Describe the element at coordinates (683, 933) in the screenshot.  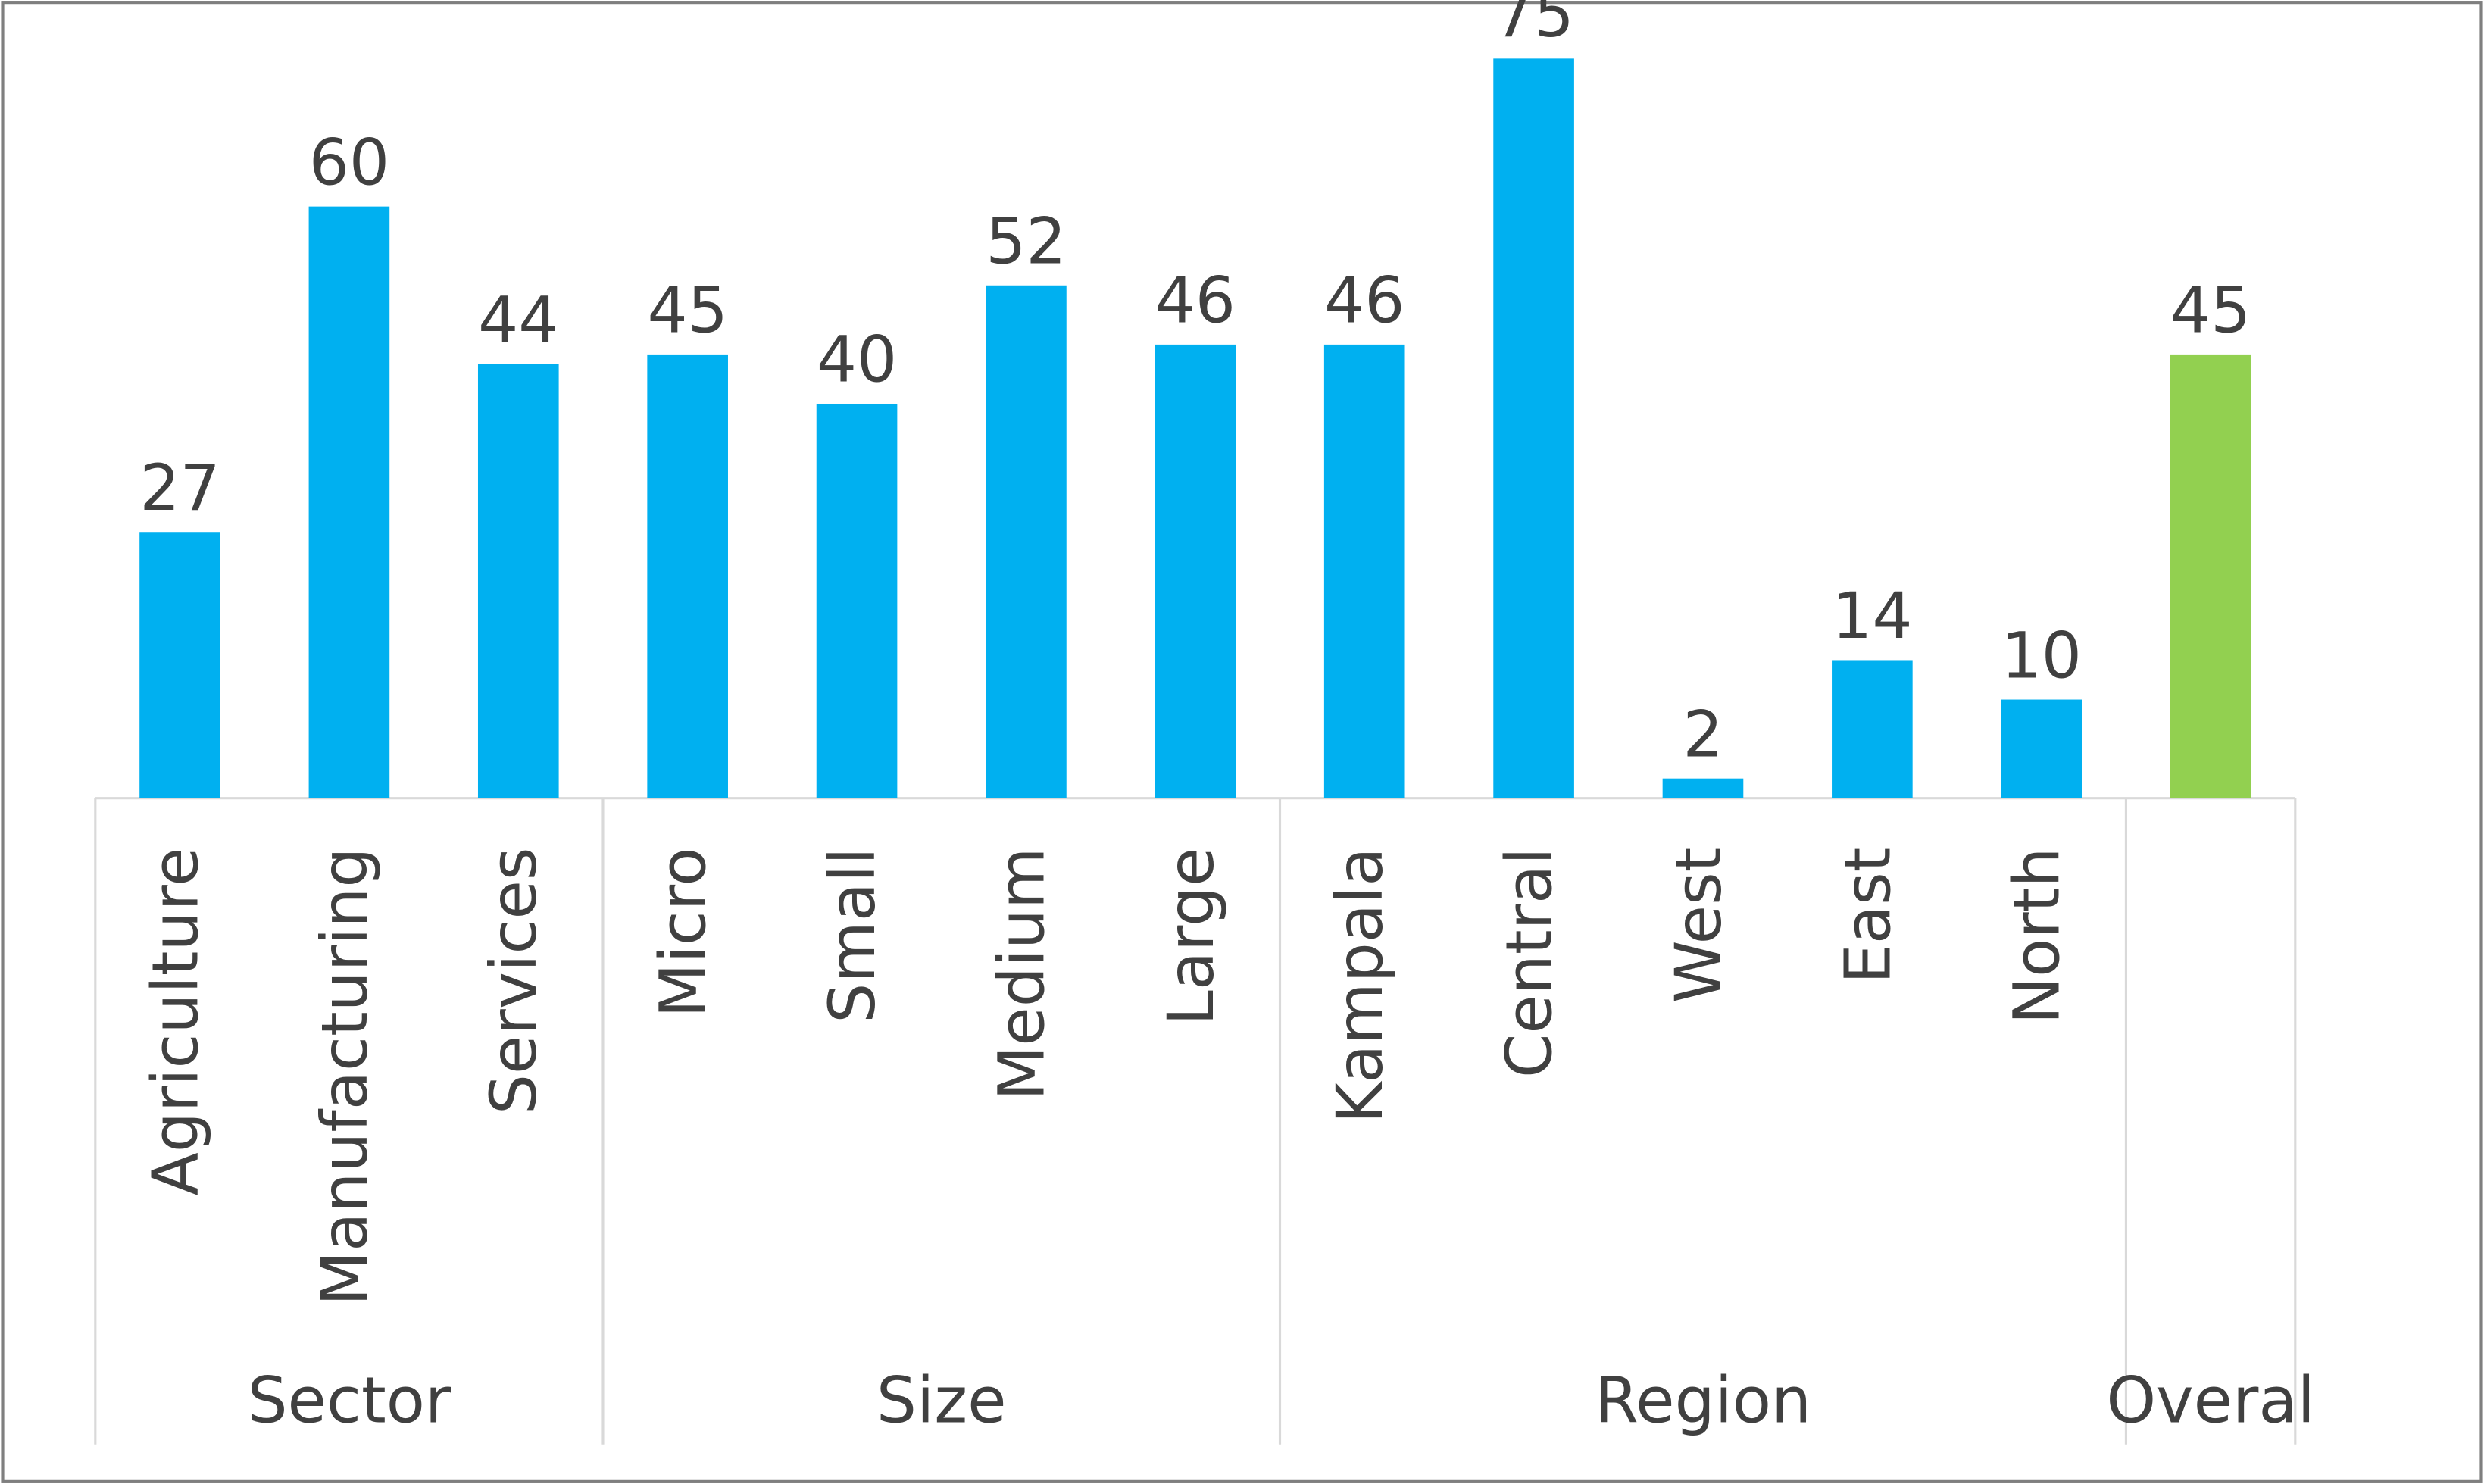
I see `x-tick-label: Micro` at that location.